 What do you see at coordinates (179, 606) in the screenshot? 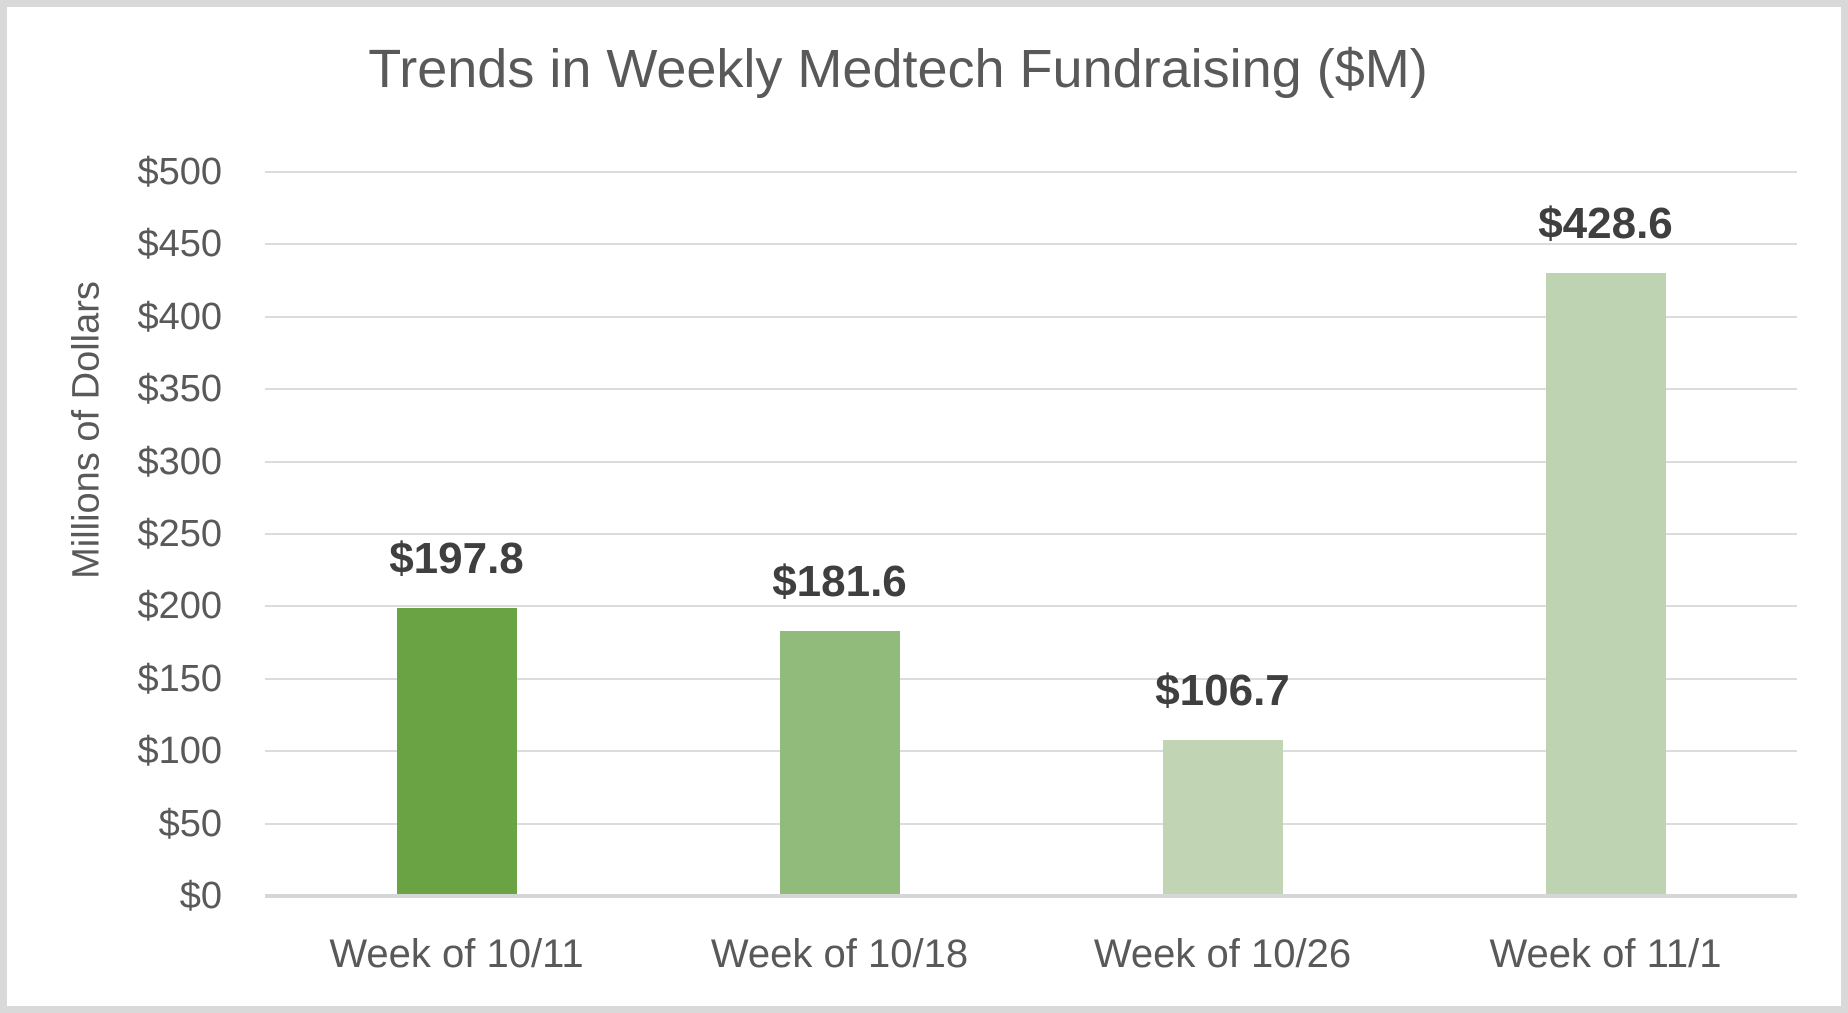
I see `y-tick-label: $200` at bounding box center [179, 606].